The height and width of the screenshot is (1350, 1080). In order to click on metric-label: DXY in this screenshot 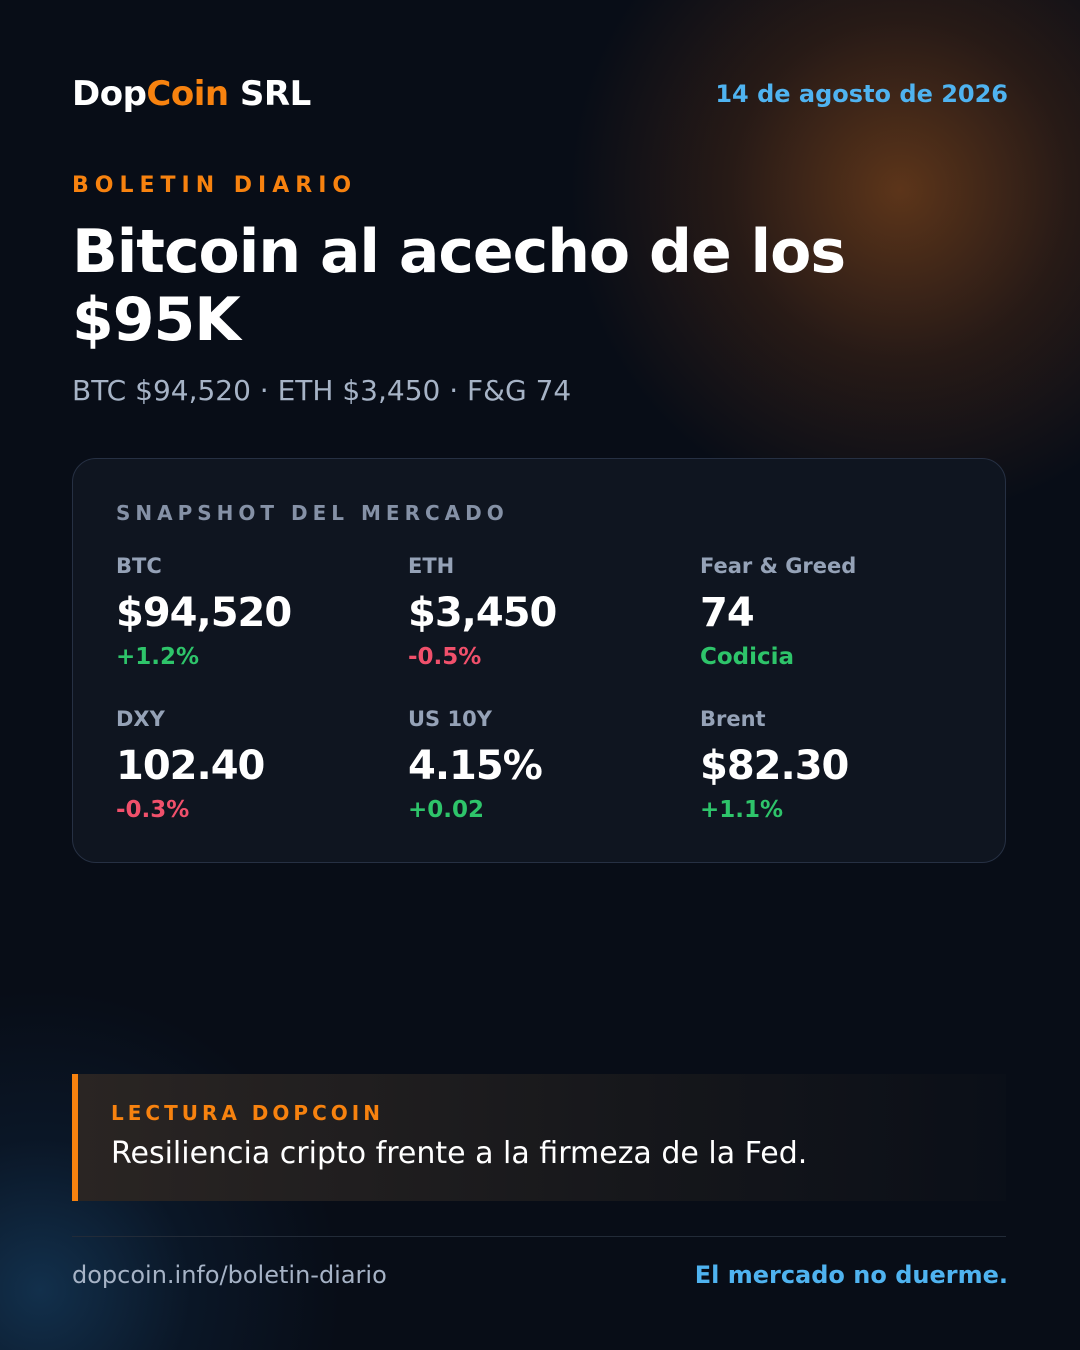, I will do `click(140, 719)`.